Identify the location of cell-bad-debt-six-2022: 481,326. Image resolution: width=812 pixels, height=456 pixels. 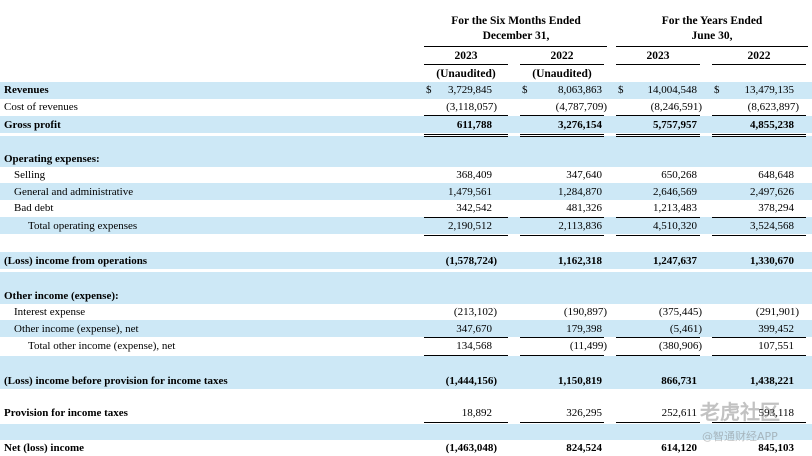
(584, 208).